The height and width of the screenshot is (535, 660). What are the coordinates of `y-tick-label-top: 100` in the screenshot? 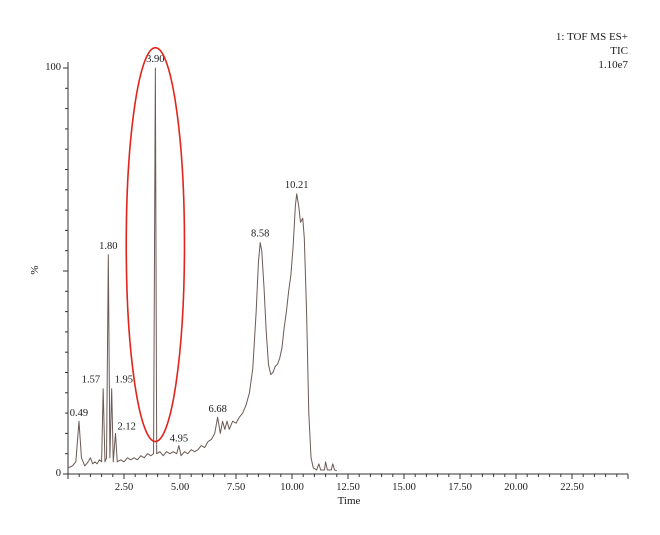 It's located at (53, 67).